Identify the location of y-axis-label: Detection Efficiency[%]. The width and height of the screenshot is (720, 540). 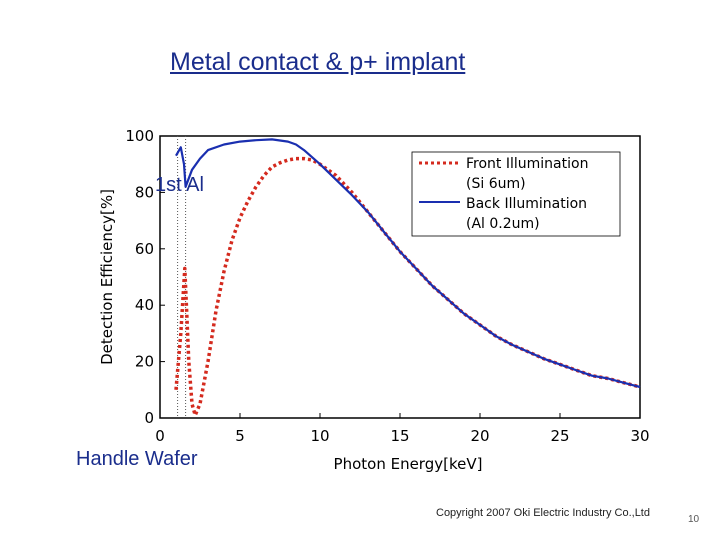
(107, 277).